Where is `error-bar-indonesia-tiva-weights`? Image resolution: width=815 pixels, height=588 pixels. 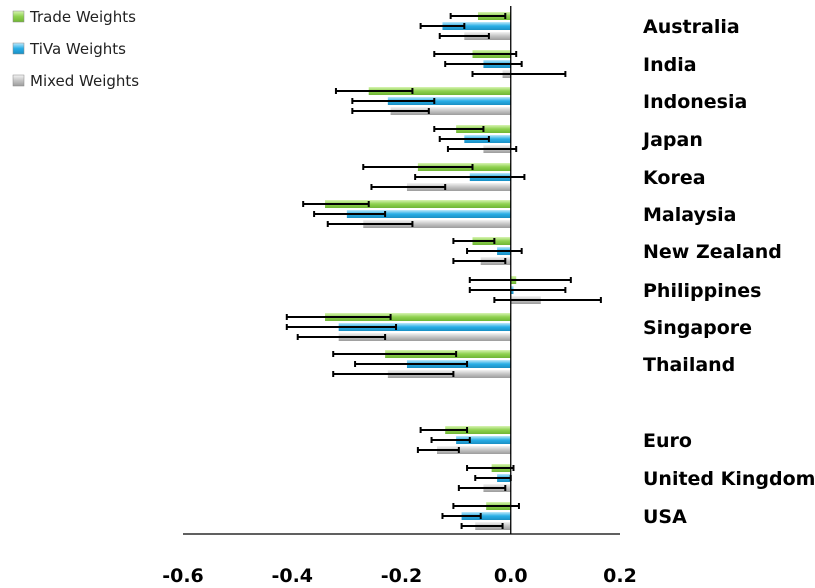 error-bar-indonesia-tiva-weights is located at coordinates (393, 101).